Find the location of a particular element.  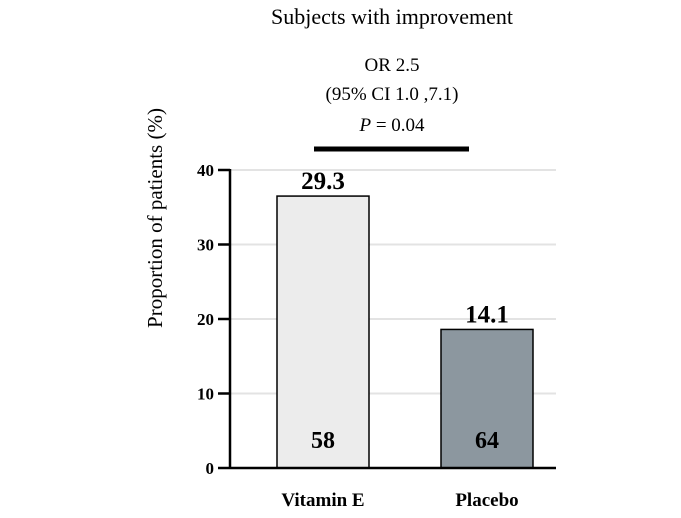

bar-value-label: 14.1 is located at coordinates (487, 314).